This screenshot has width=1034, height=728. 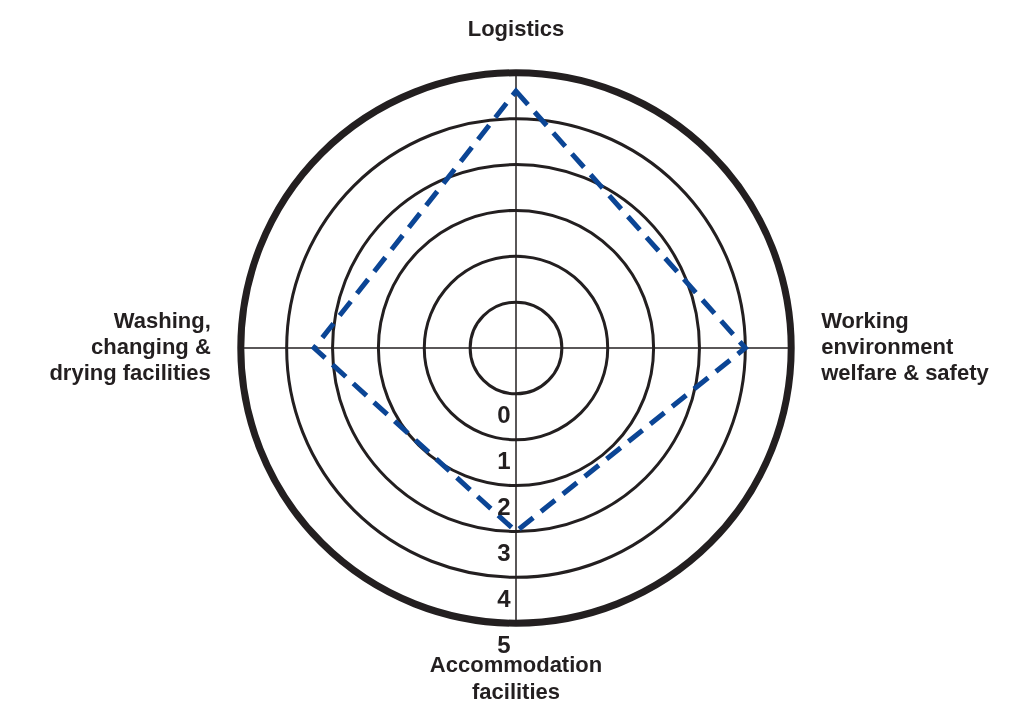 What do you see at coordinates (504, 461) in the screenshot?
I see `y-tick-label: 1` at bounding box center [504, 461].